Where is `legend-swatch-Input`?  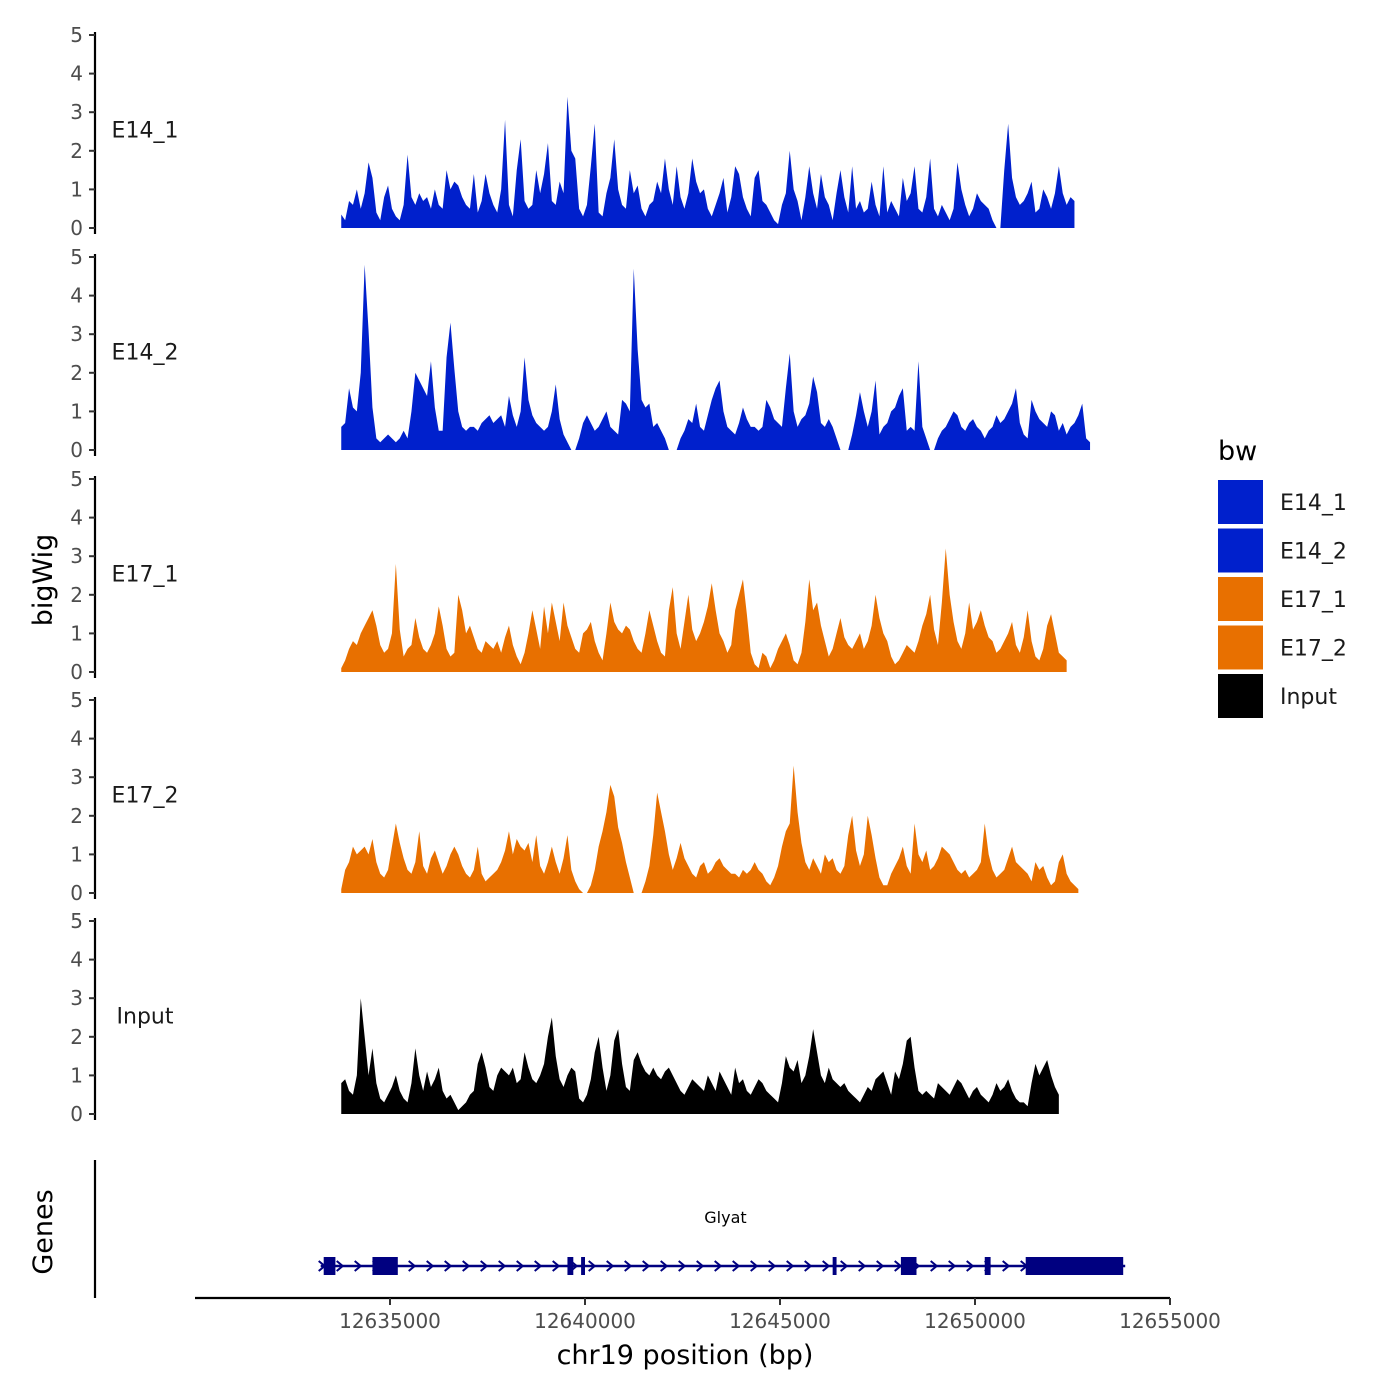
legend-swatch-Input is located at coordinates (1240, 696).